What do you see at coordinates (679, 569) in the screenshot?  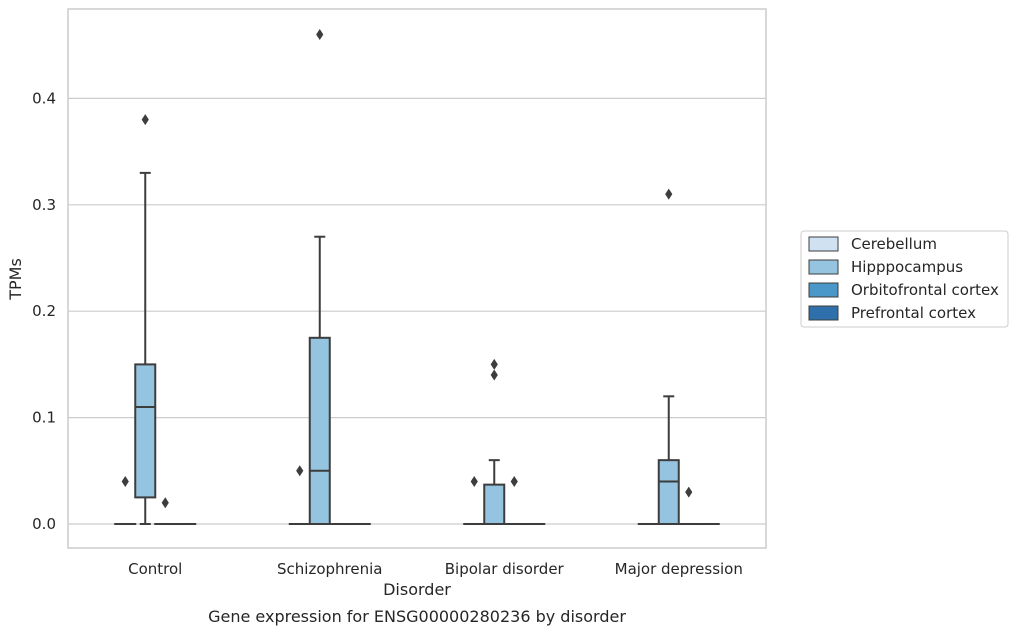 I see `x-tick-label: Major depression` at bounding box center [679, 569].